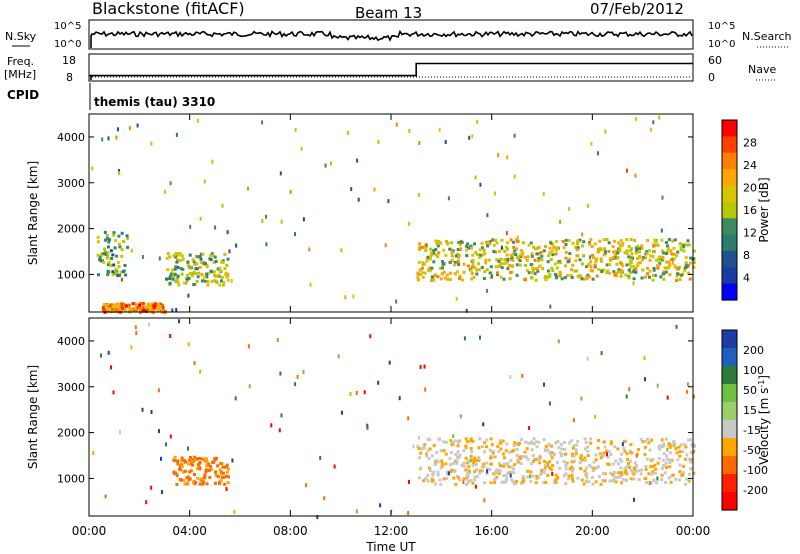  What do you see at coordinates (637, 9) in the screenshot?
I see `date-title: 07/Feb/2012` at bounding box center [637, 9].